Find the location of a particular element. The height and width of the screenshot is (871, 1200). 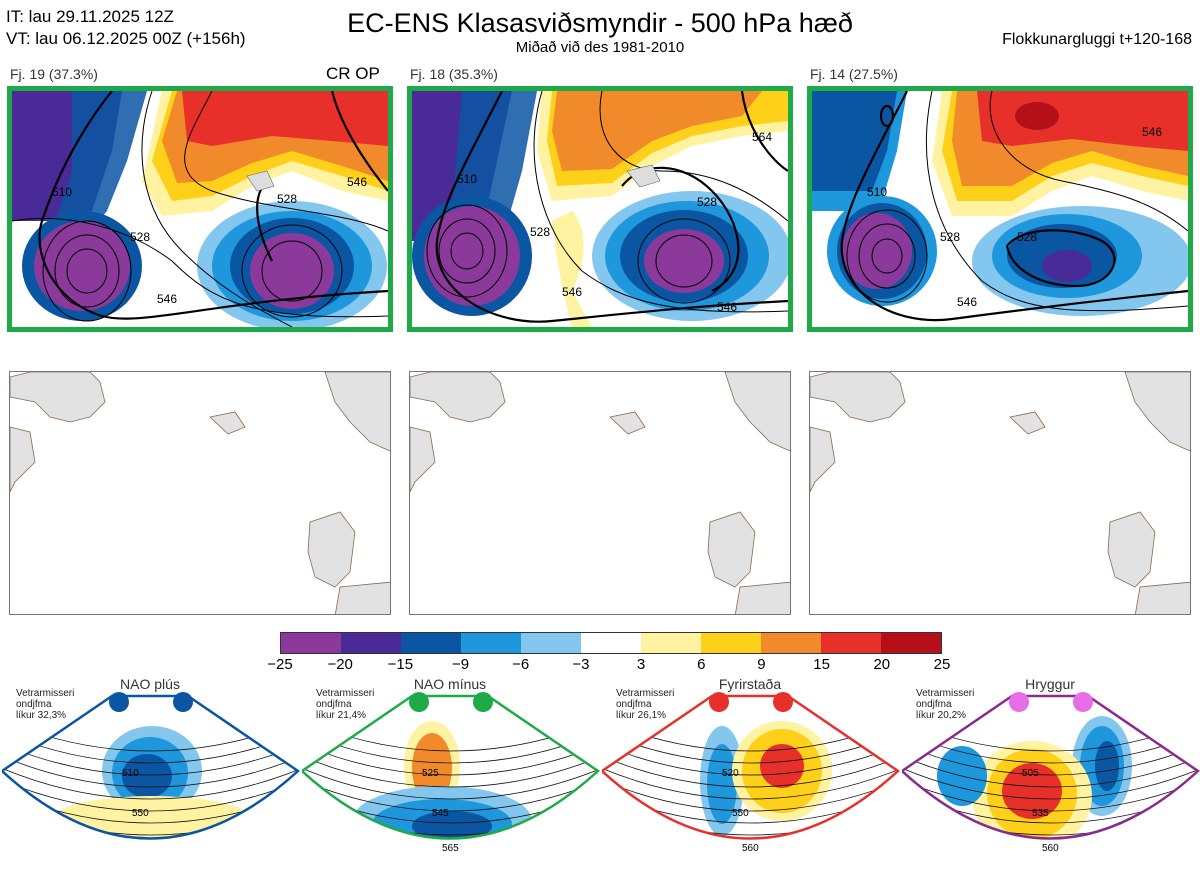

regime-info: Vetrarmisseri ondjfma líkur 26,1% is located at coordinates (645, 704).